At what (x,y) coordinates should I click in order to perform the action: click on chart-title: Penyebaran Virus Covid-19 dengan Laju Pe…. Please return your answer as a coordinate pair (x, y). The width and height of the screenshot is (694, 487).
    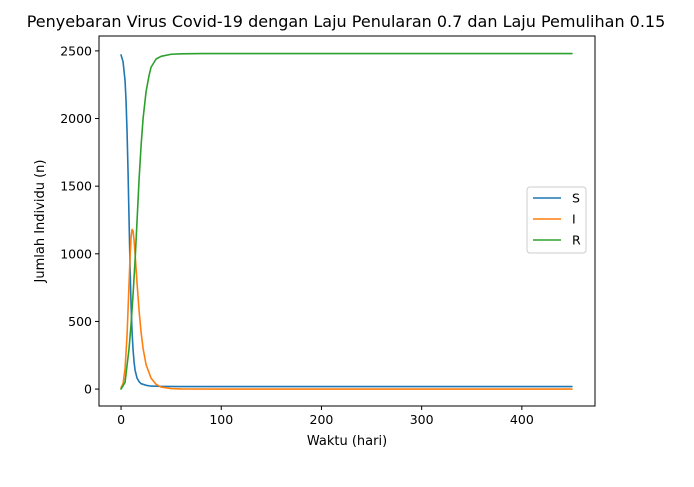
    Looking at the image, I should click on (346, 21).